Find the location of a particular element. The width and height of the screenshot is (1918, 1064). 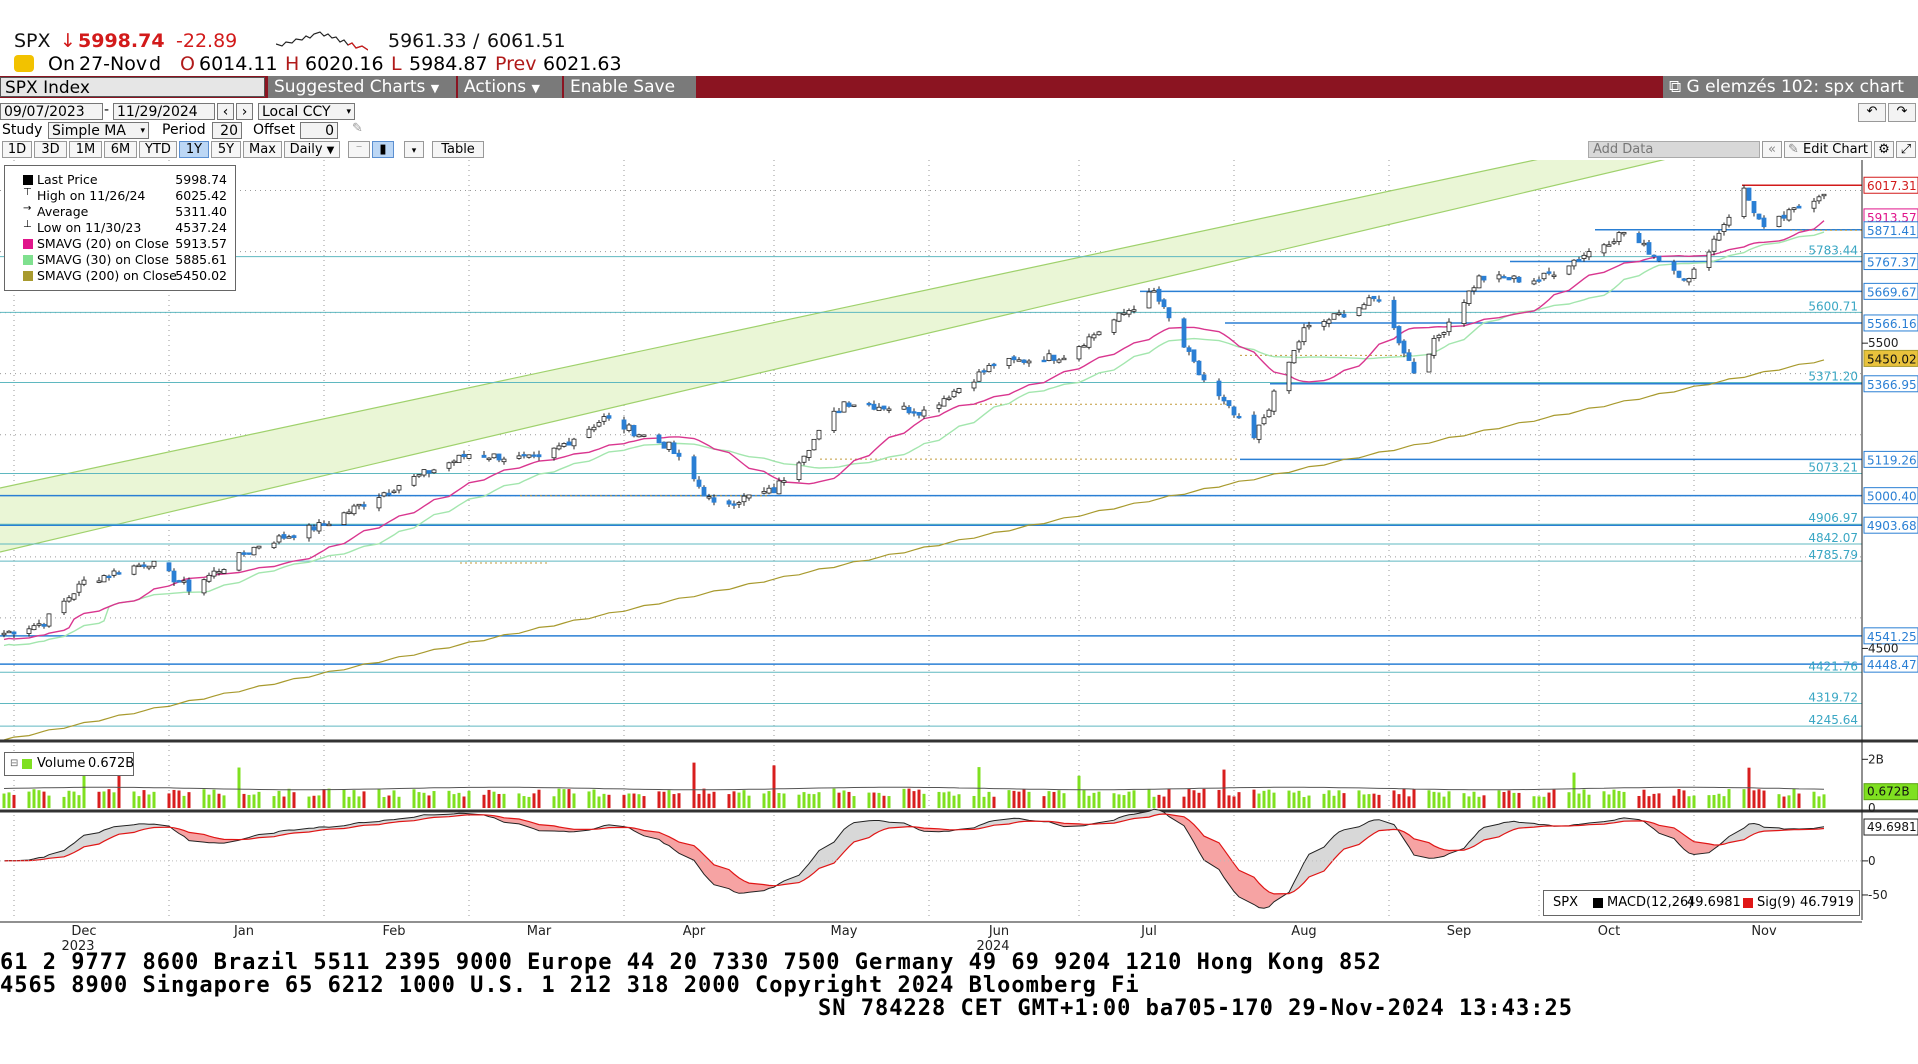

collapse-button: « is located at coordinates (1772, 149).